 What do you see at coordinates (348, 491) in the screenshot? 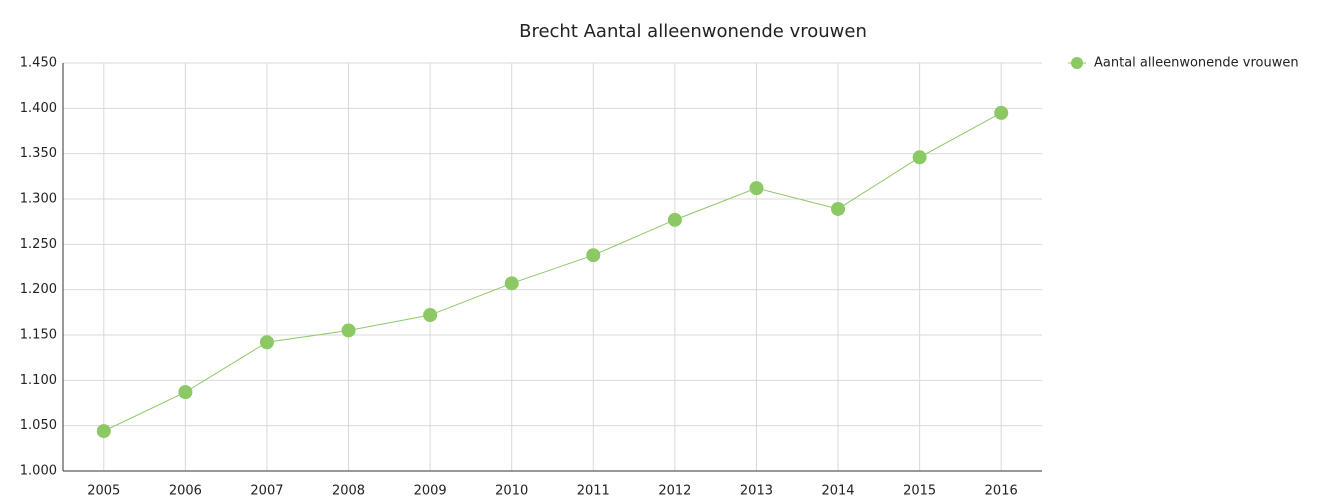
I see `x-tick-label: 2008` at bounding box center [348, 491].